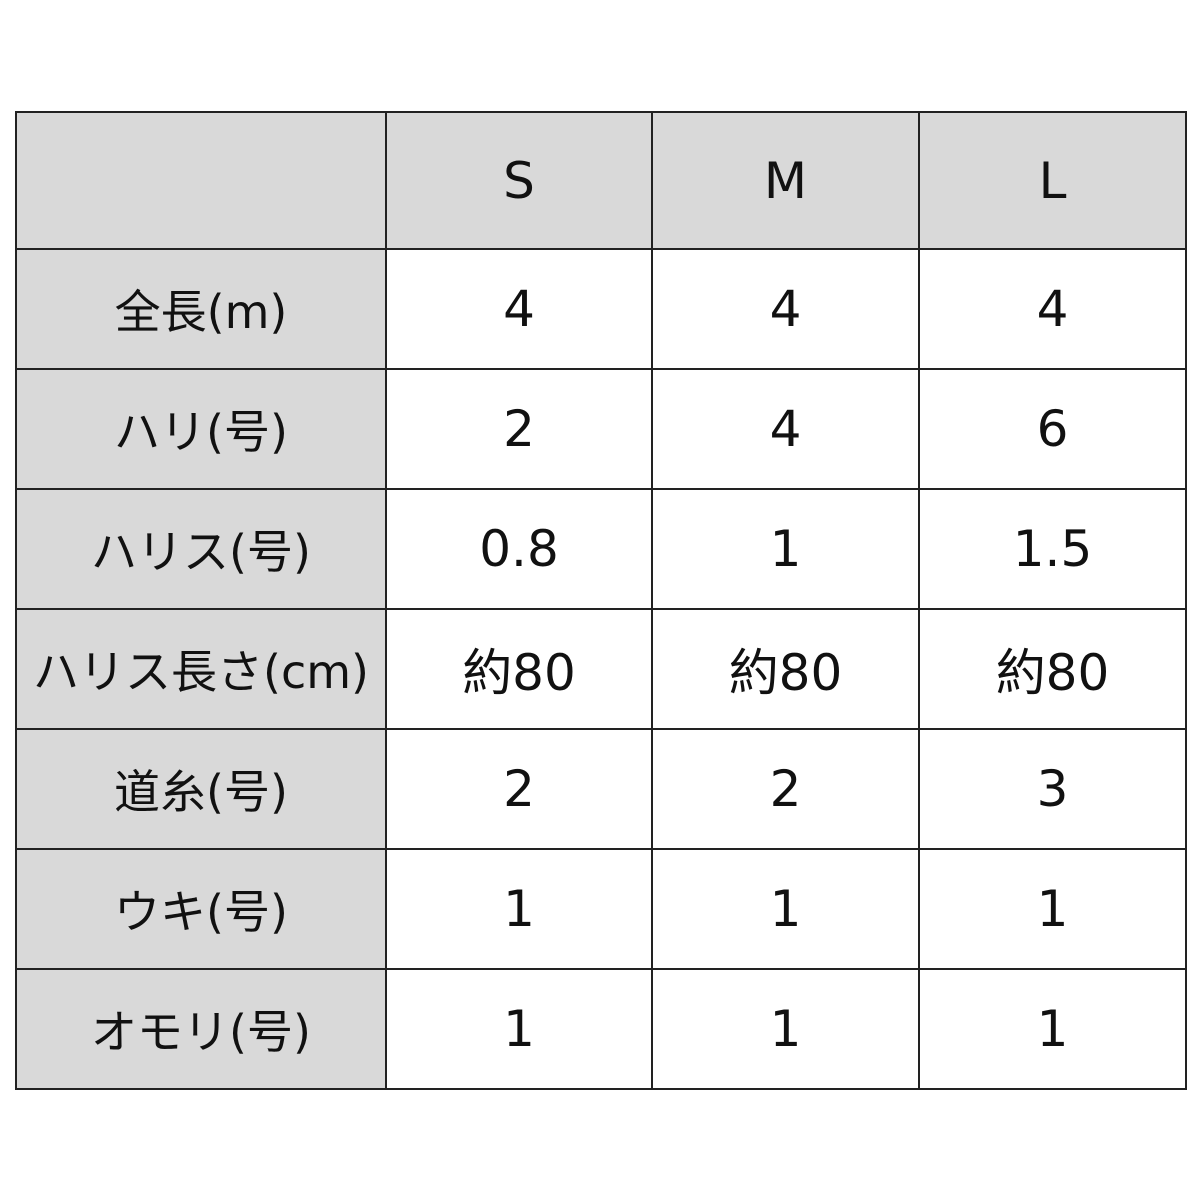 This screenshot has height=1200, width=1200. What do you see at coordinates (201, 669) in the screenshot?
I see `row-label: ハリス長さ(cm)` at bounding box center [201, 669].